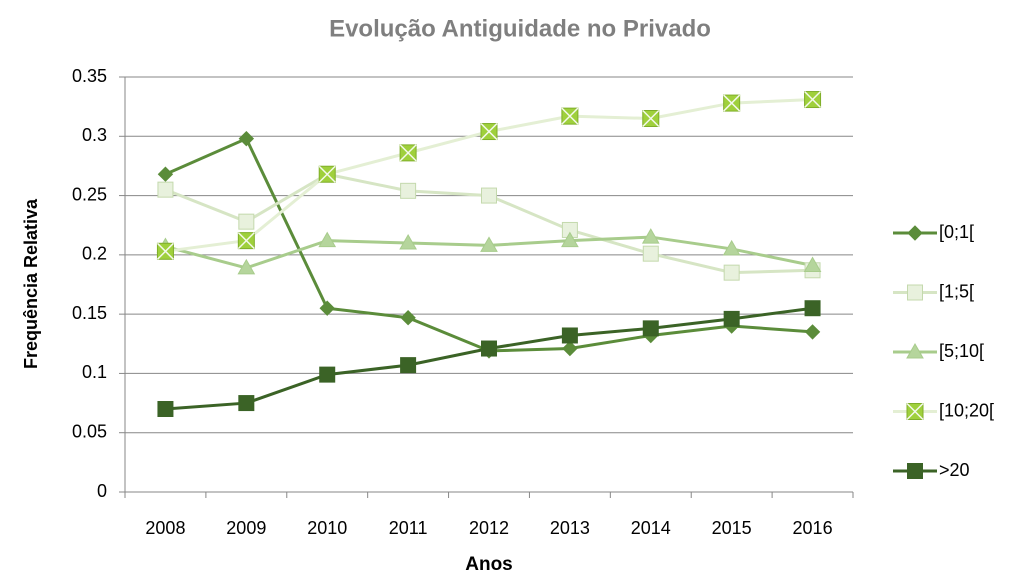  I want to click on x-tick-label: 2008, so click(165, 528).